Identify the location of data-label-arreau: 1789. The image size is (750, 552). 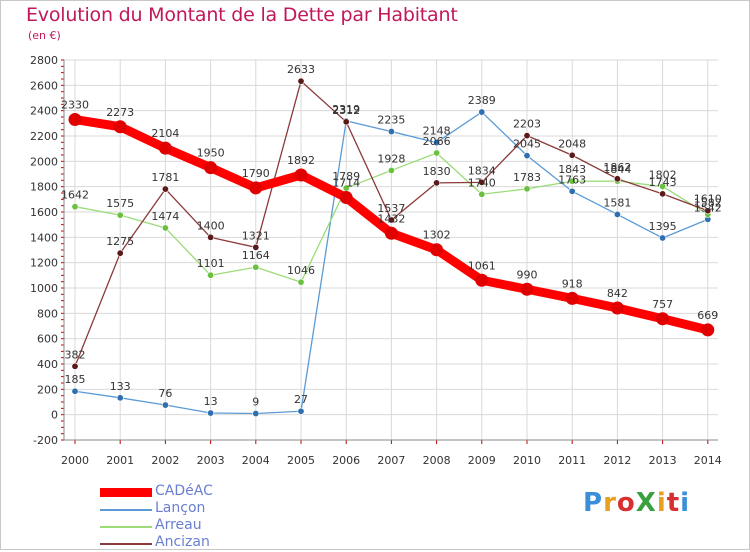
(346, 176).